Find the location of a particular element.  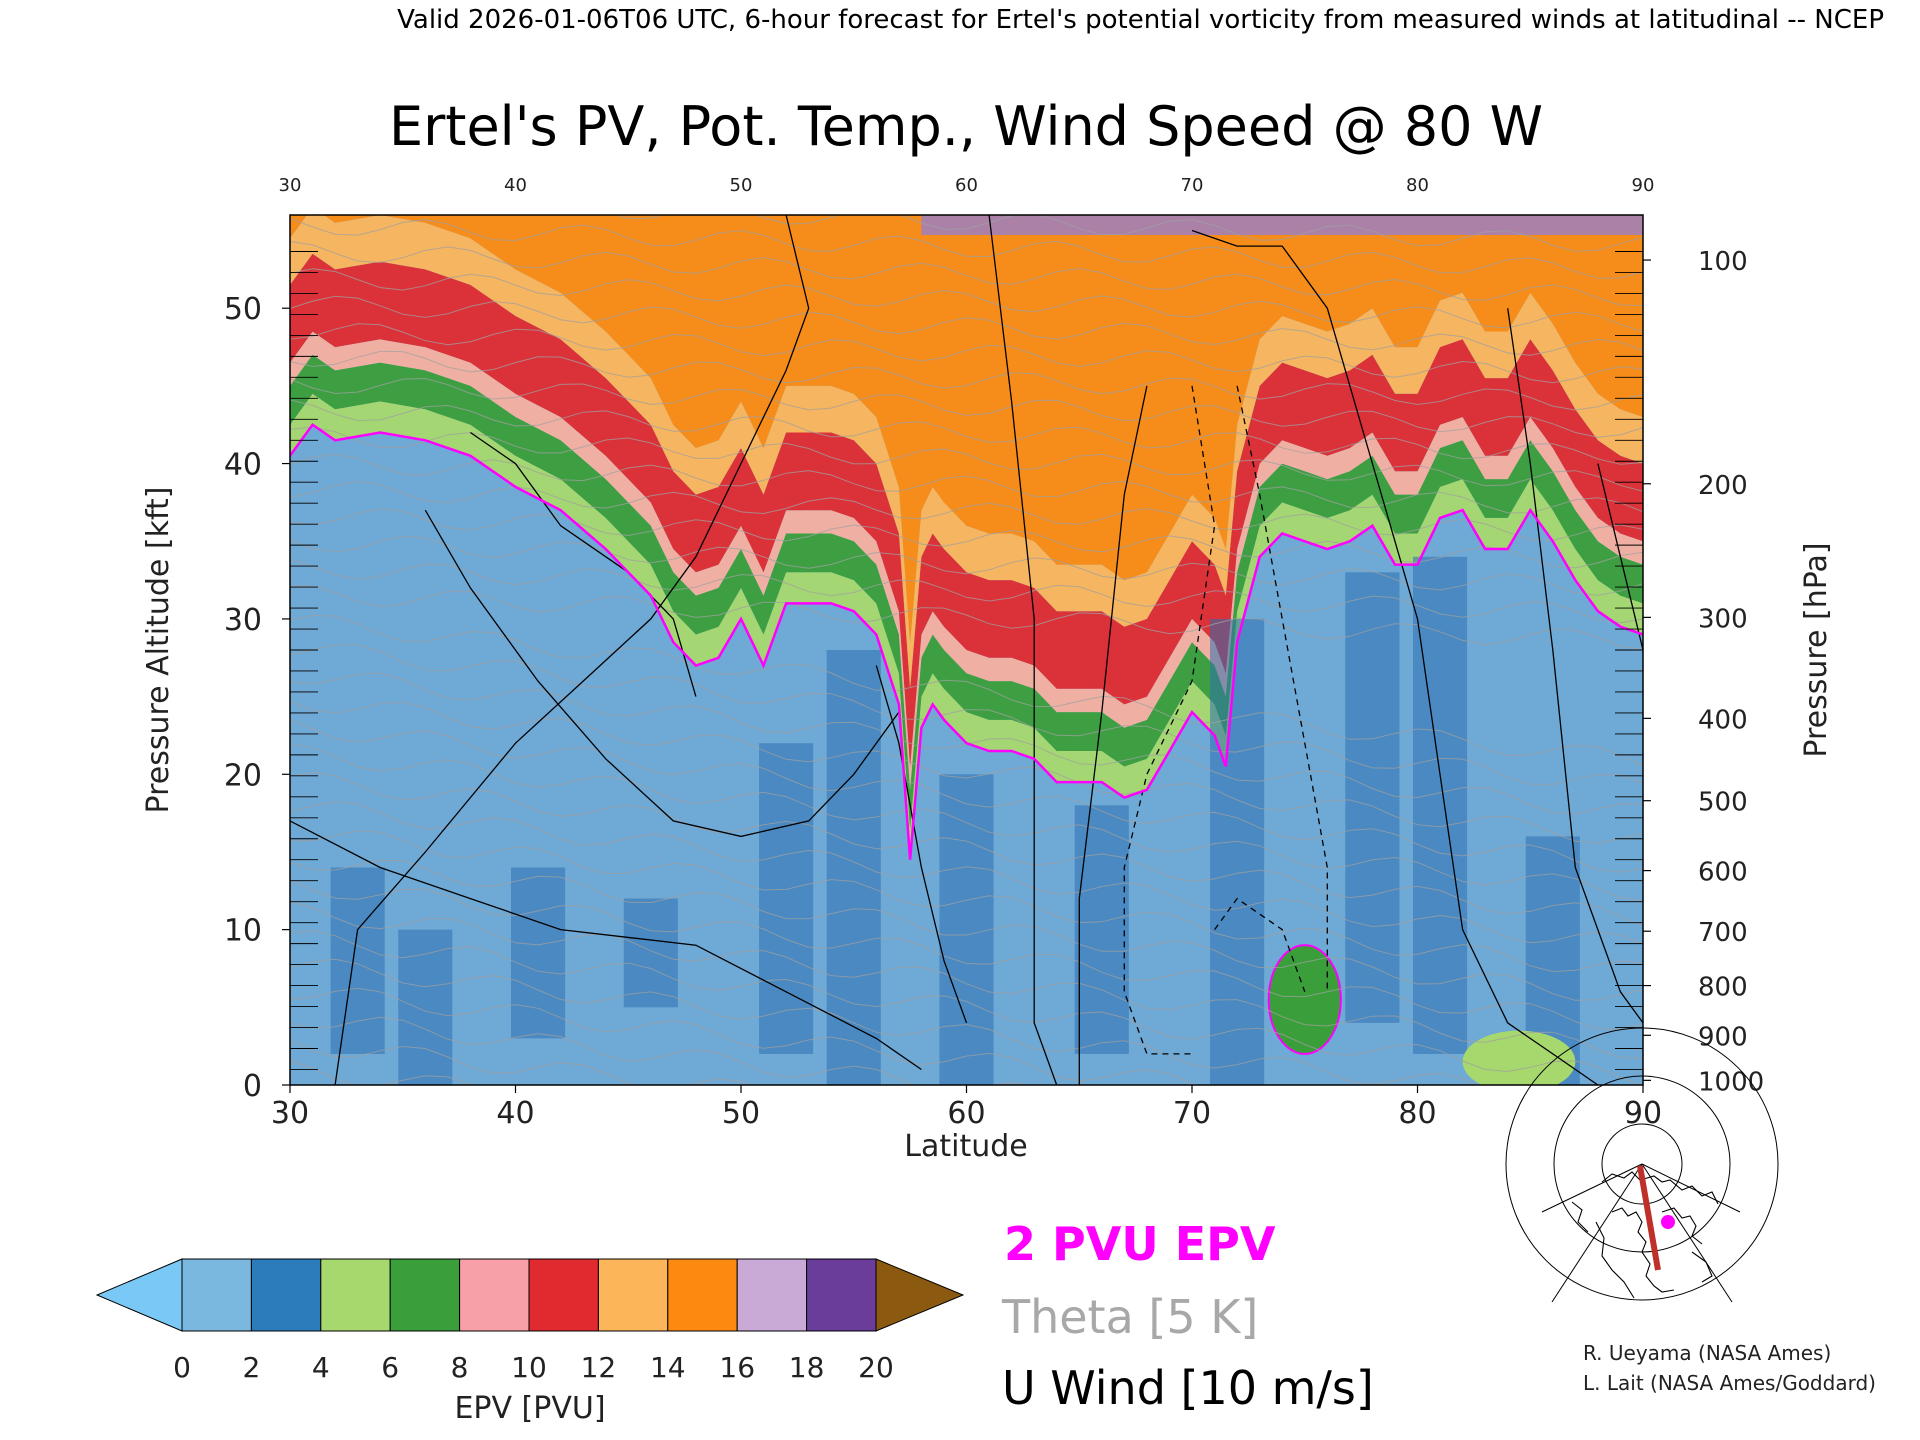

colorbar-tick-label: 20 is located at coordinates (876, 1367).